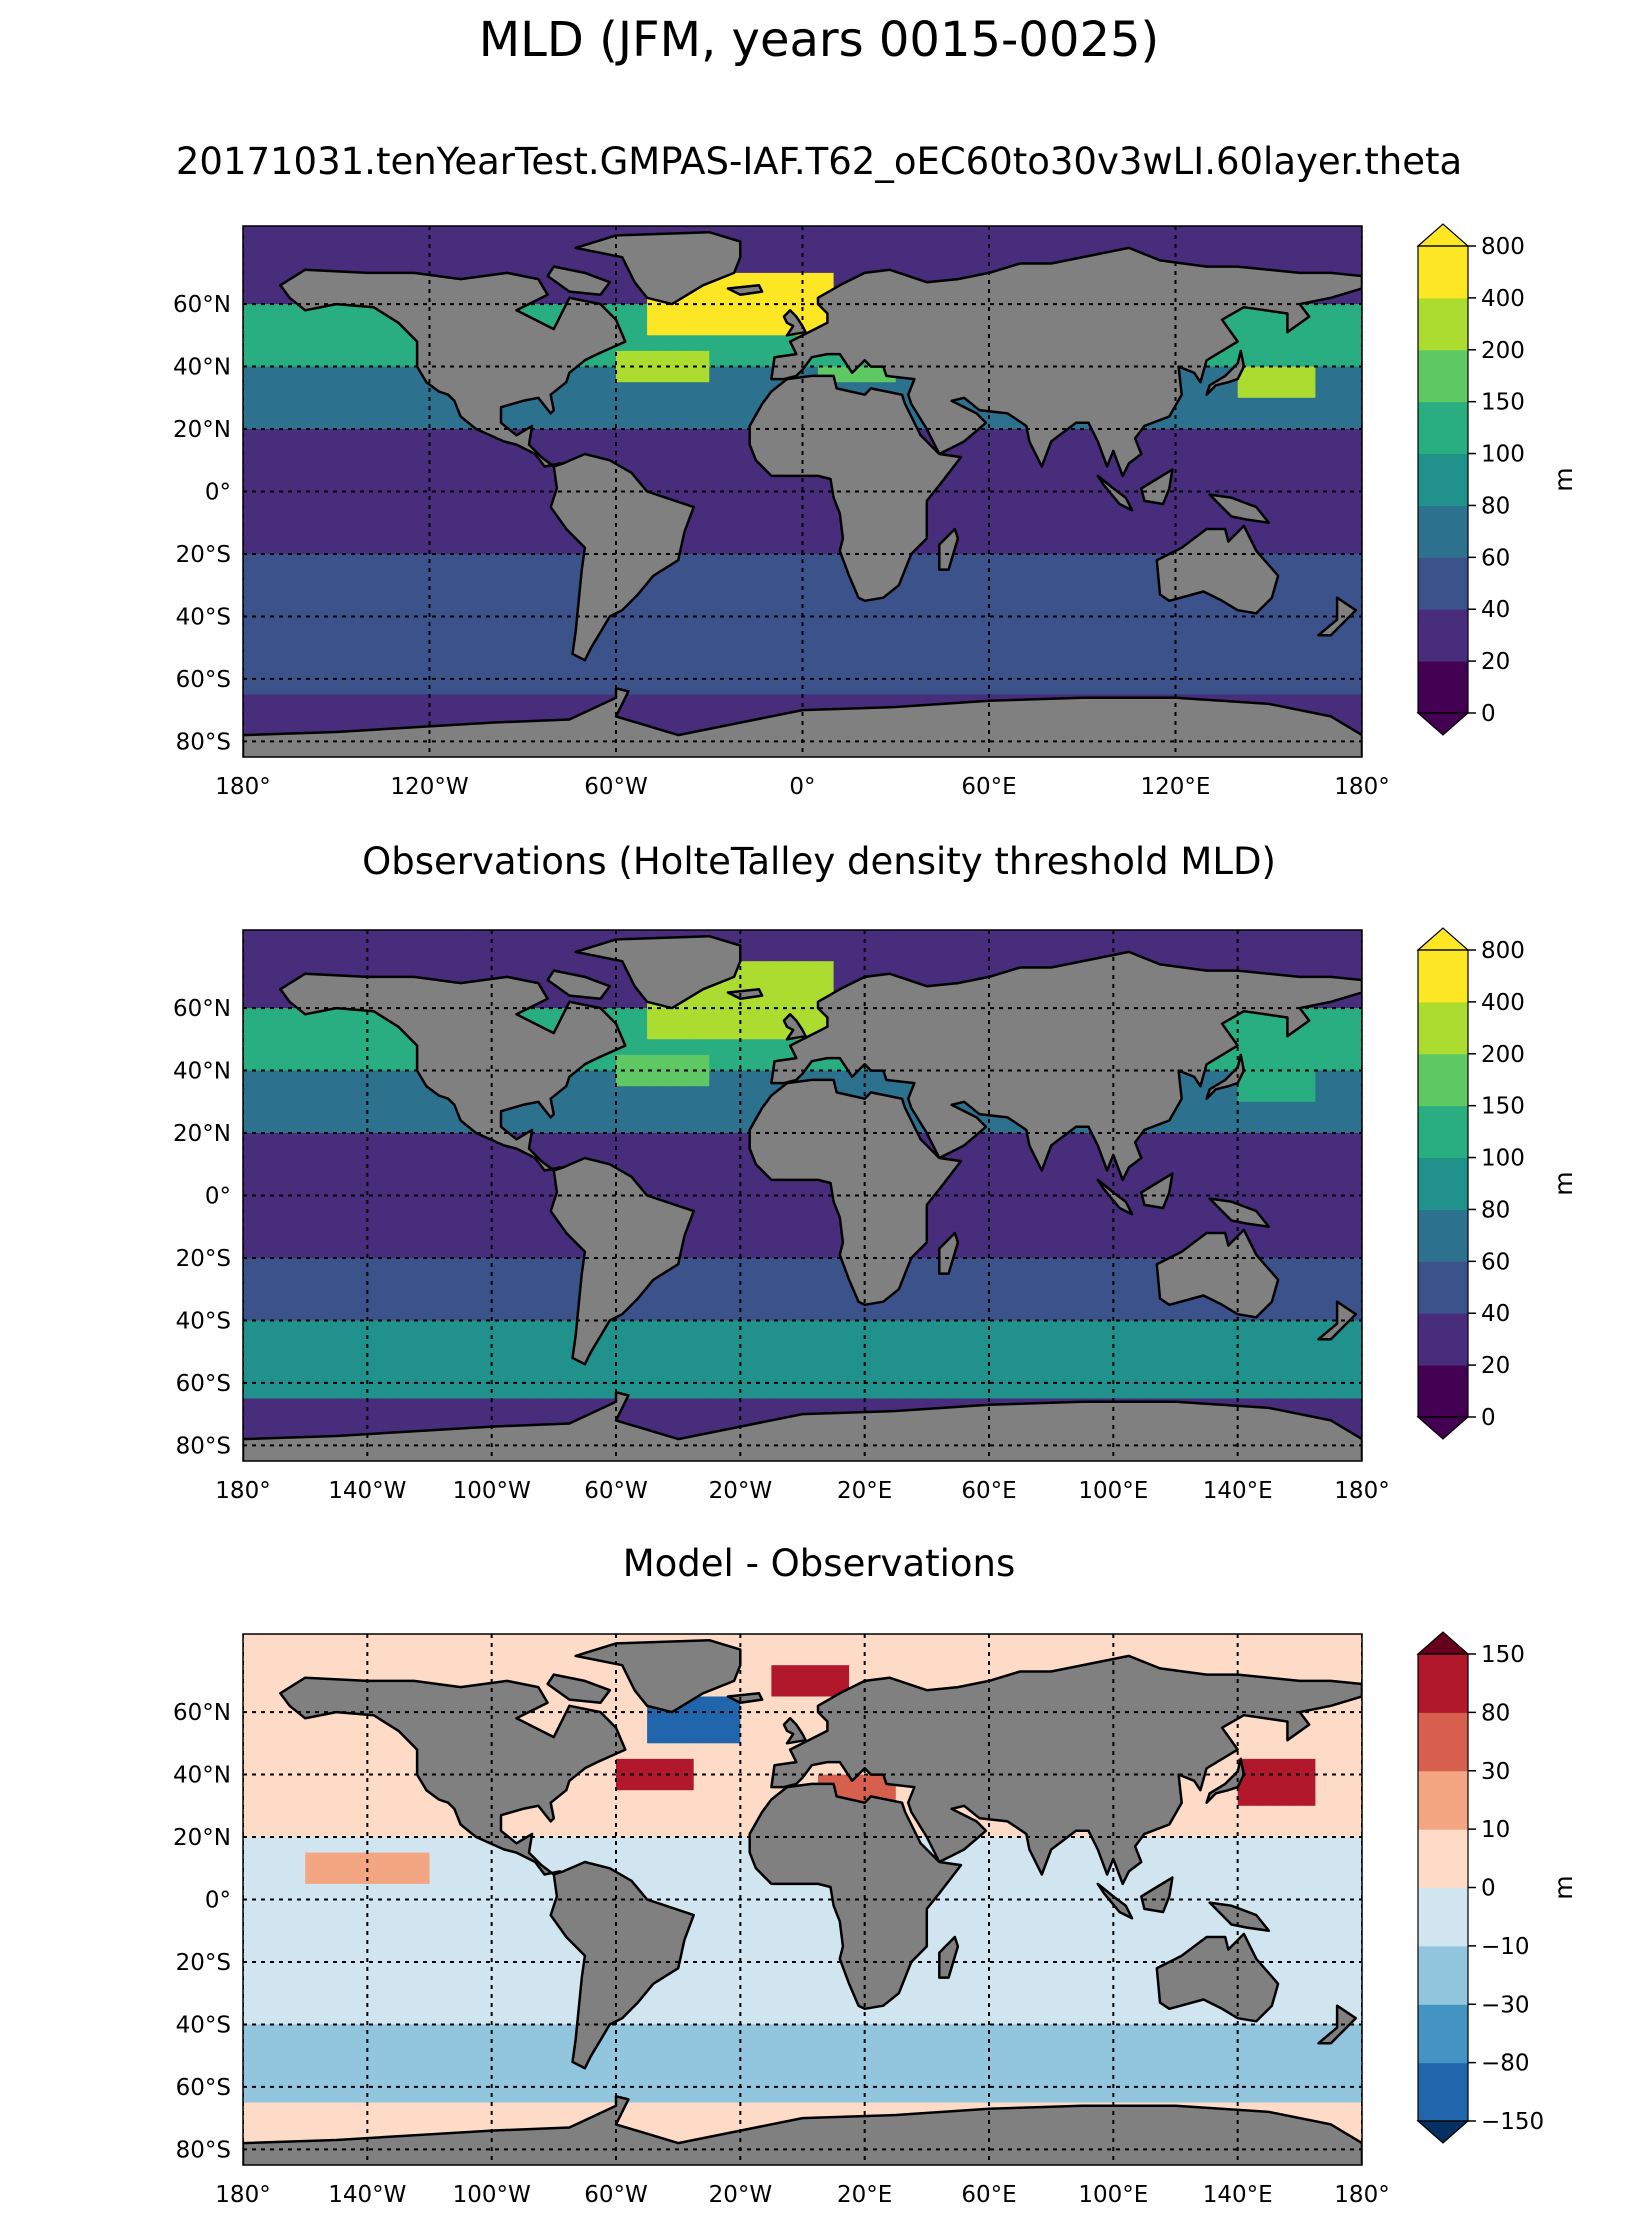 The image size is (1638, 2235). What do you see at coordinates (819, 40) in the screenshot?
I see `figure-title: MLD (JFM, years 0015-0025)` at bounding box center [819, 40].